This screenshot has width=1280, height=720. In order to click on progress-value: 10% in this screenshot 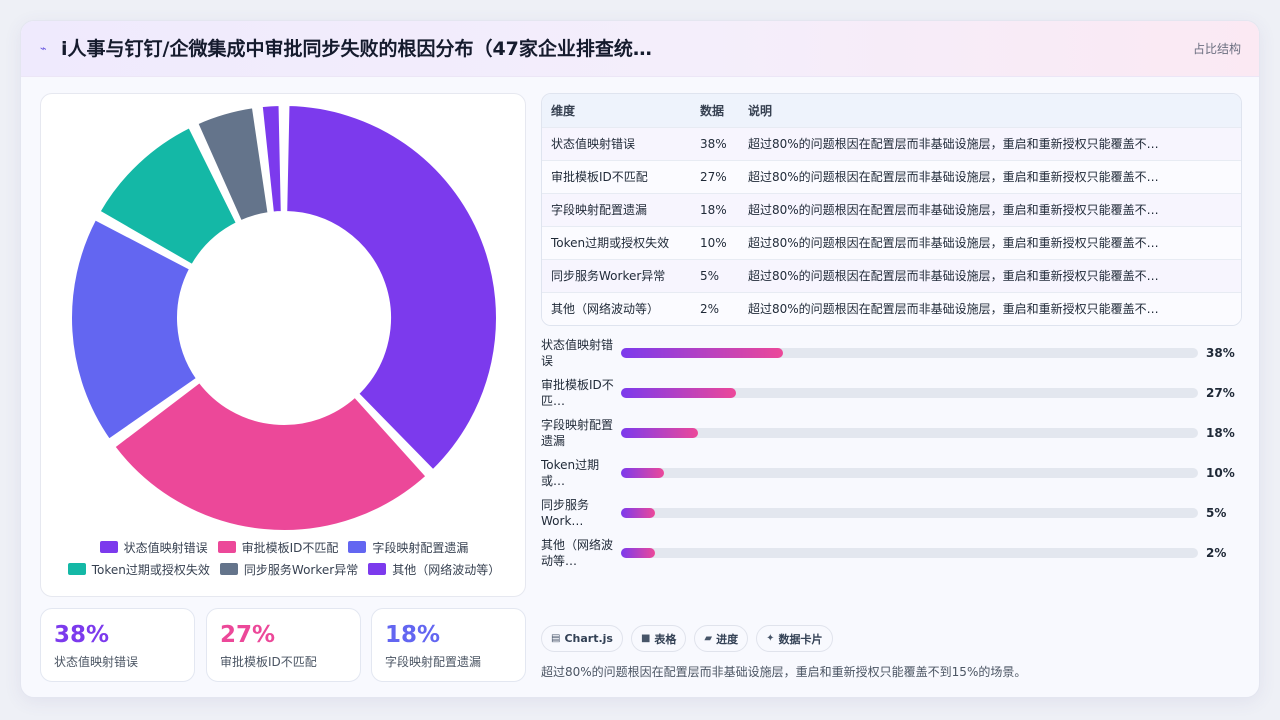, I will do `click(1220, 473)`.